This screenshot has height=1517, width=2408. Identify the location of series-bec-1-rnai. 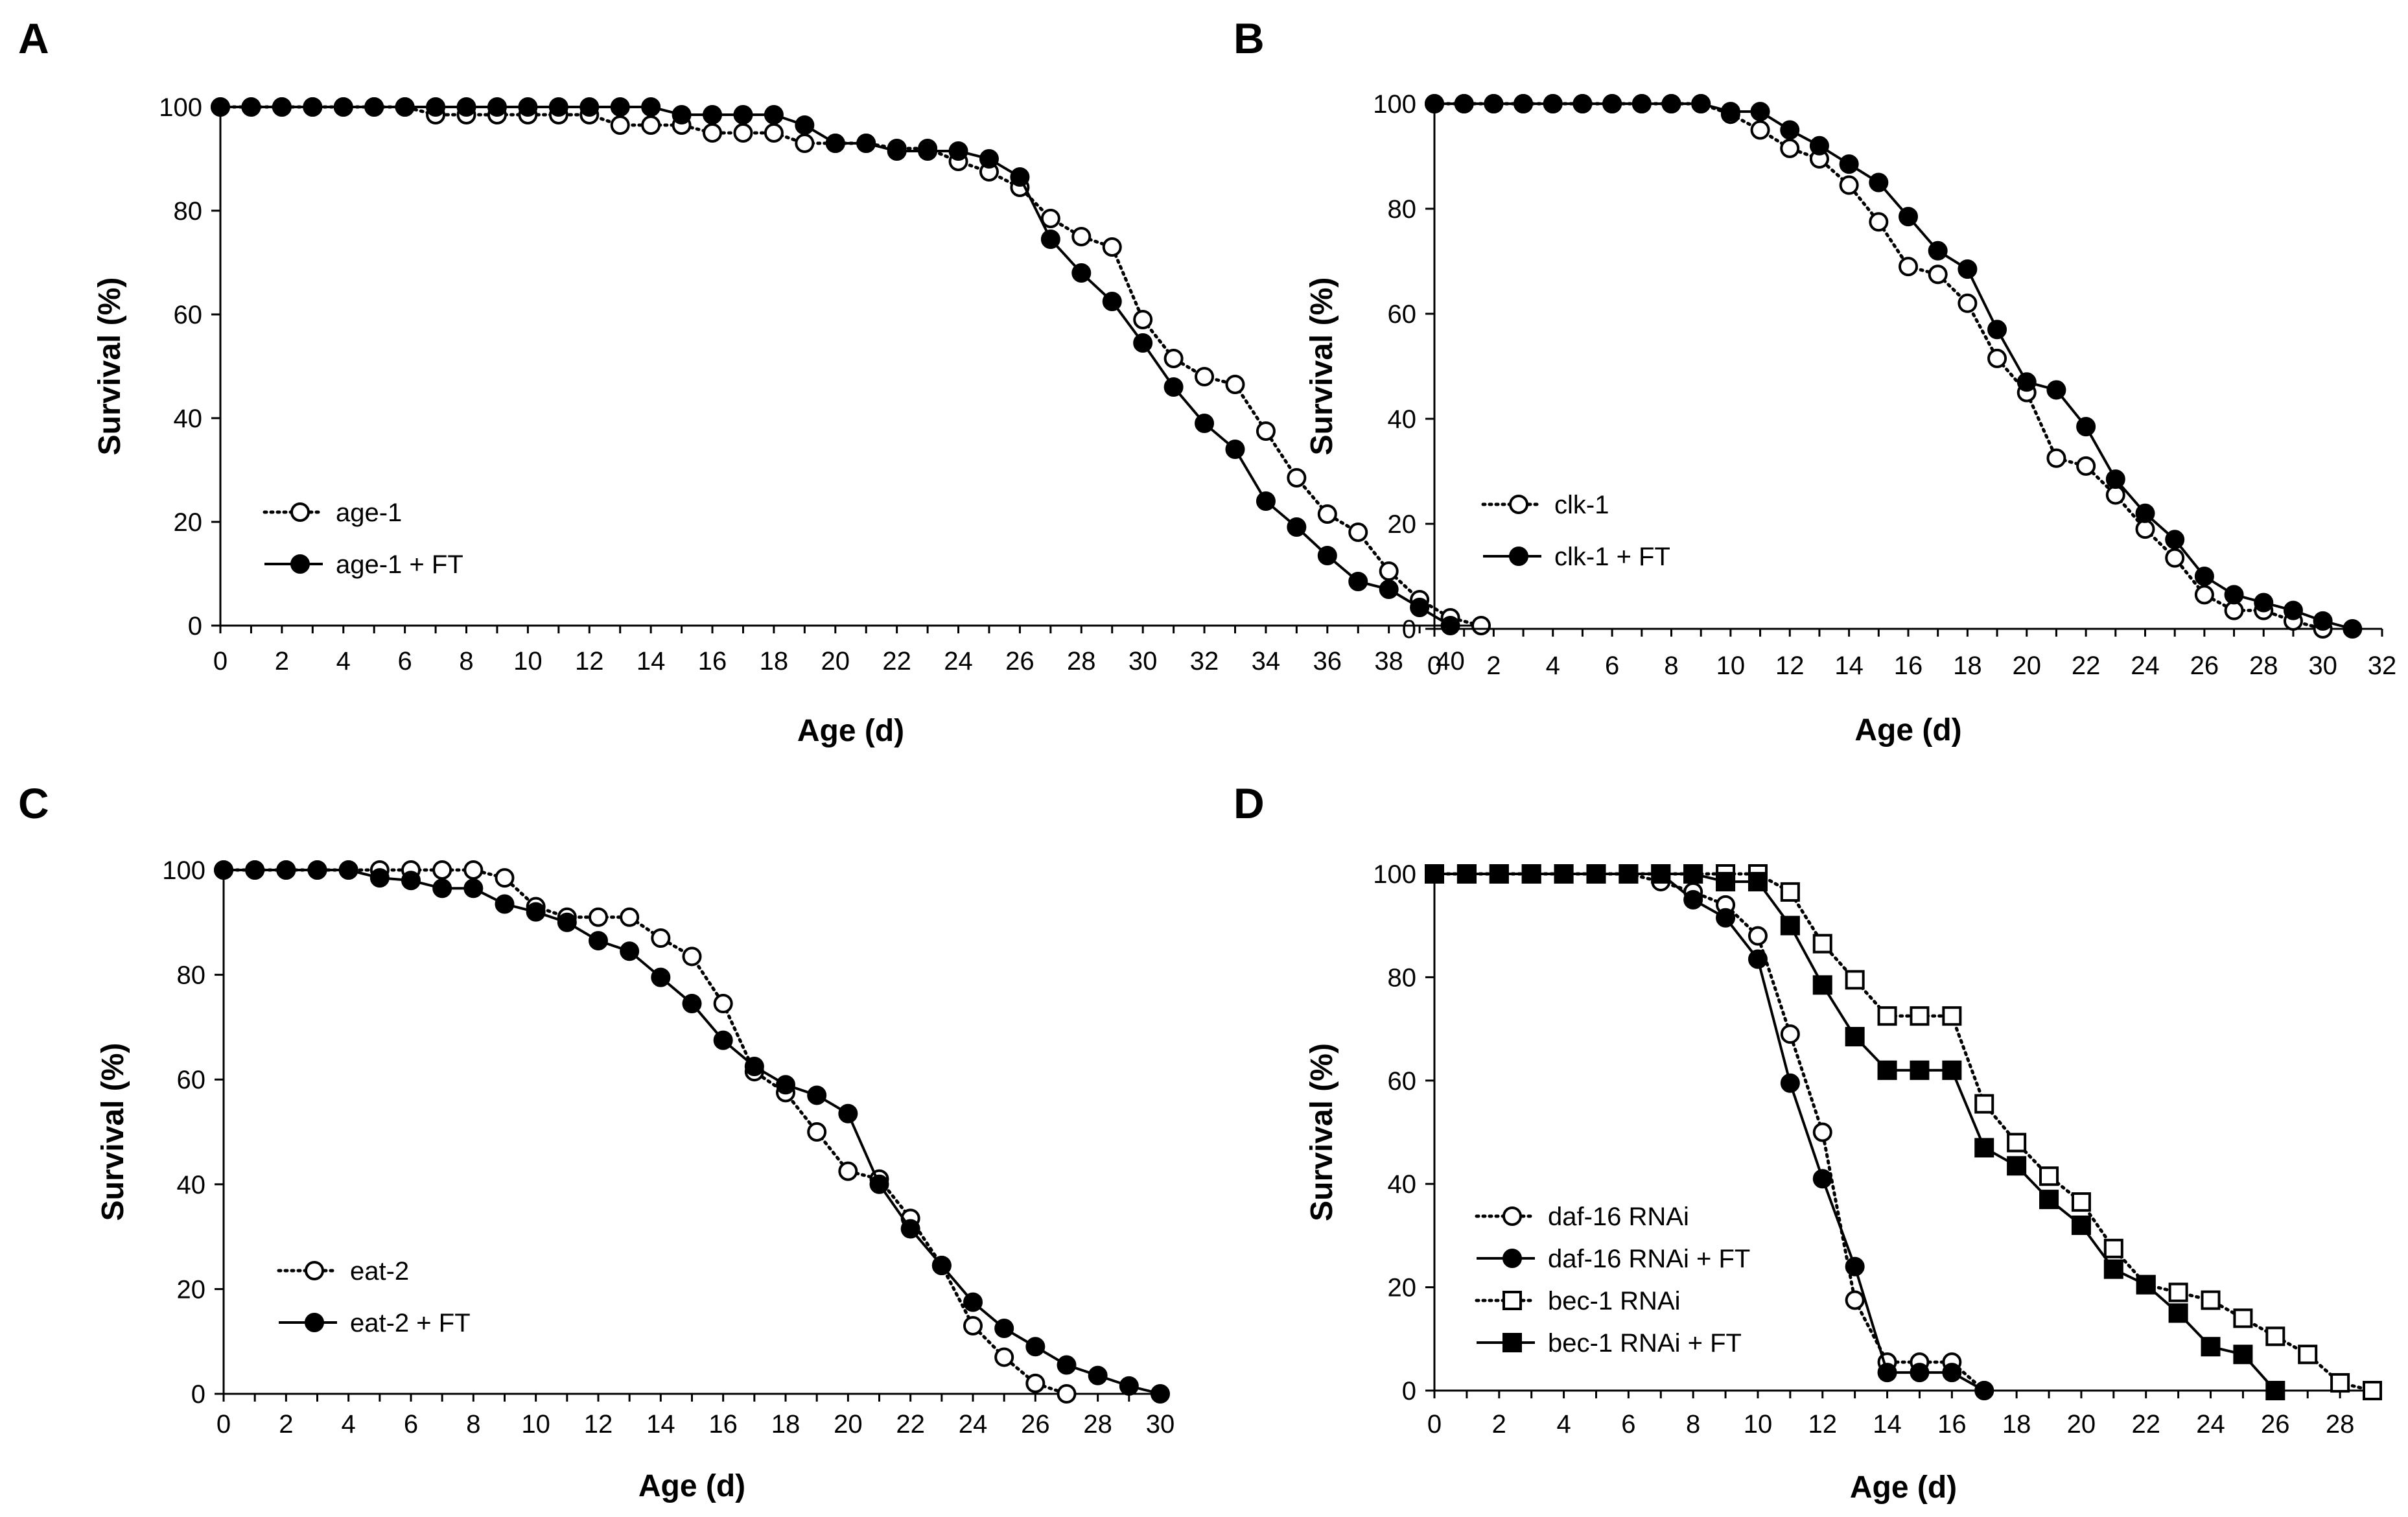
(1904, 1132).